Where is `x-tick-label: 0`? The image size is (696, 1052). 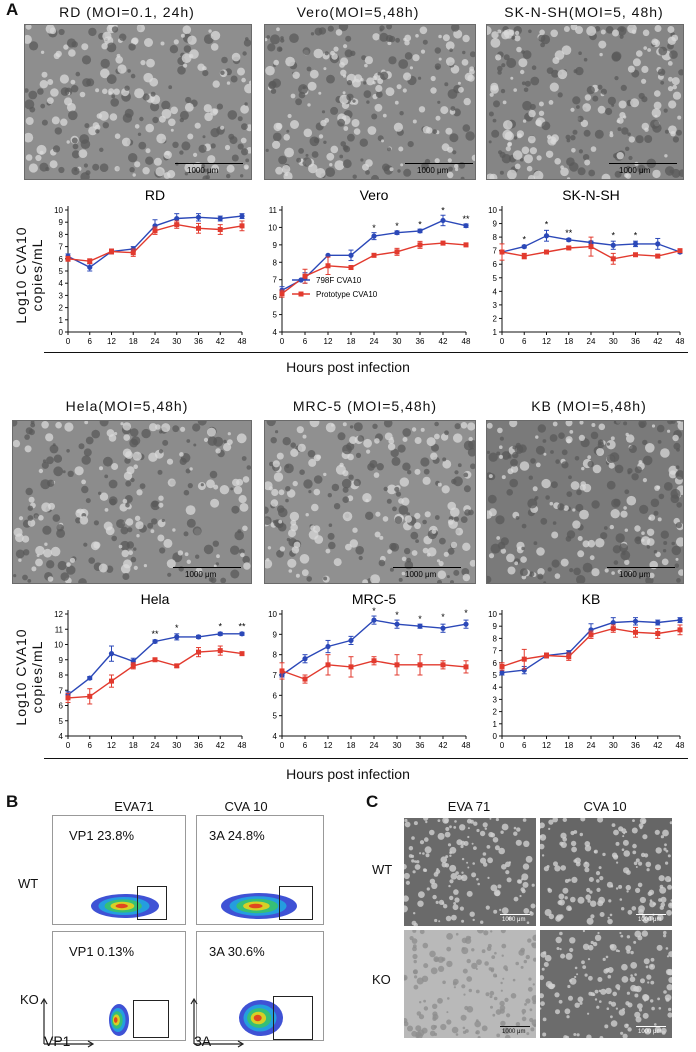 x-tick-label: 0 is located at coordinates (502, 745).